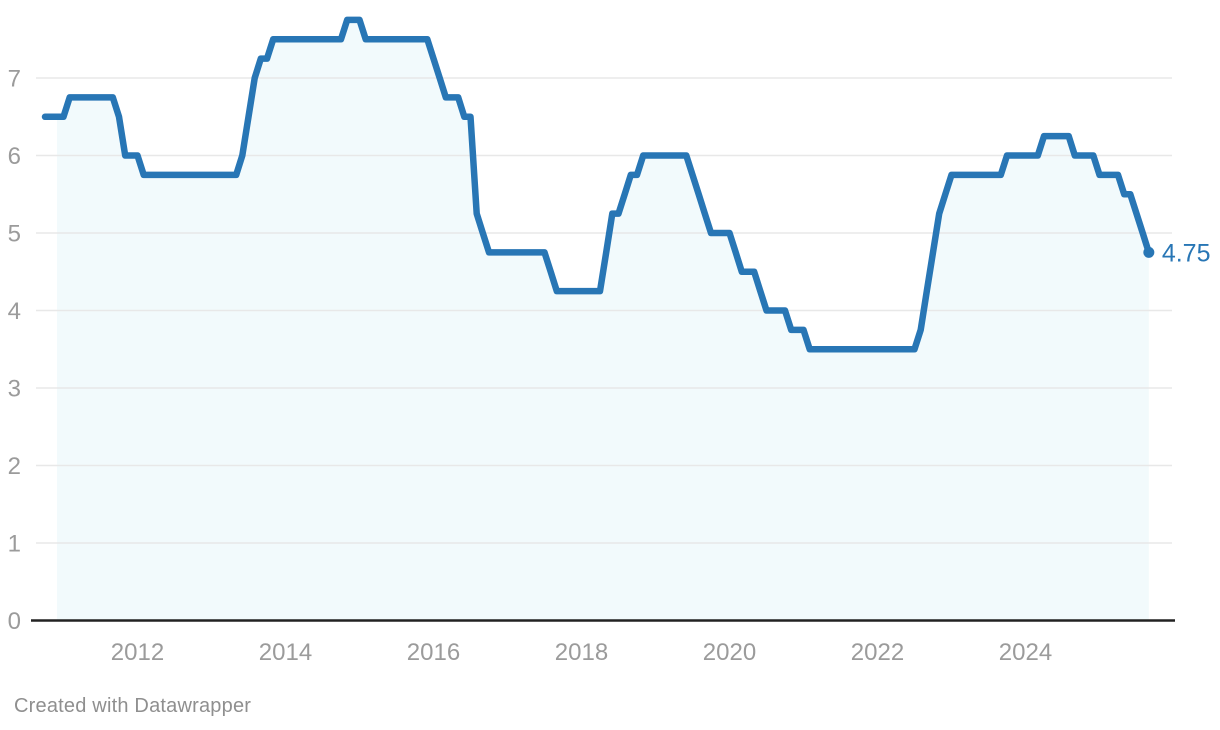  What do you see at coordinates (1149, 252) in the screenshot?
I see `end-point-dot` at bounding box center [1149, 252].